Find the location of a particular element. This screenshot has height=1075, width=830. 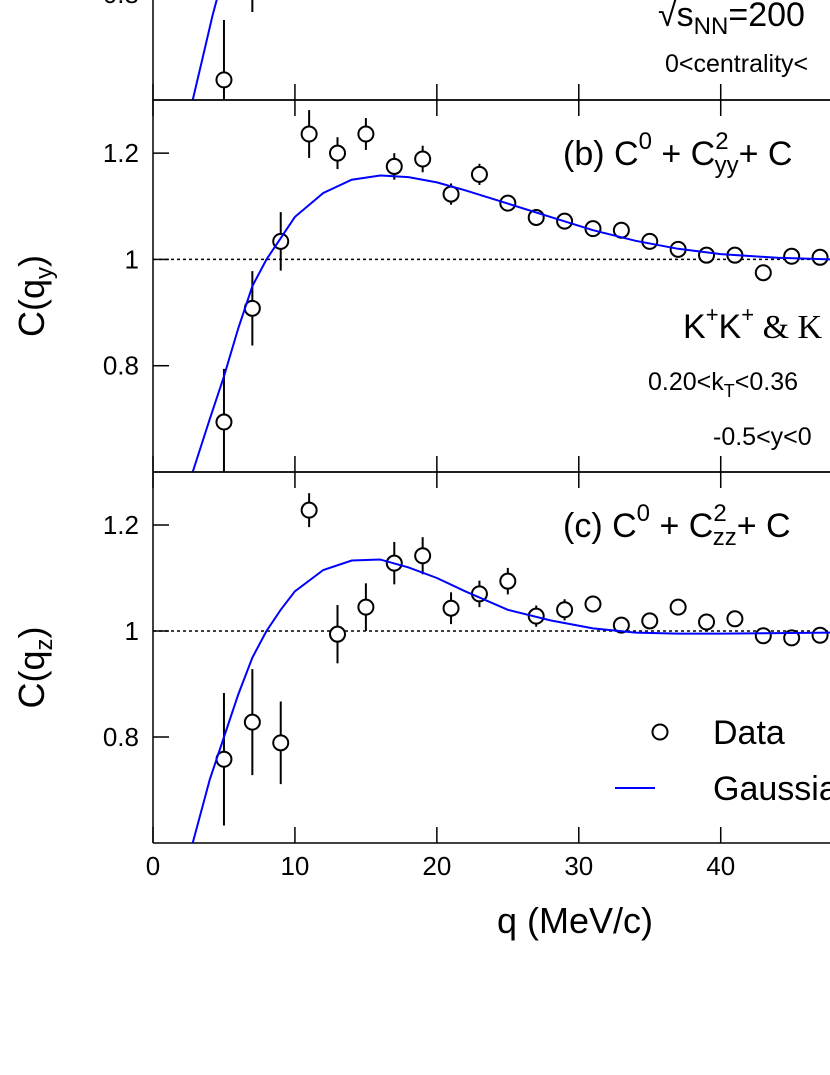

legend-marker is located at coordinates (660, 732).